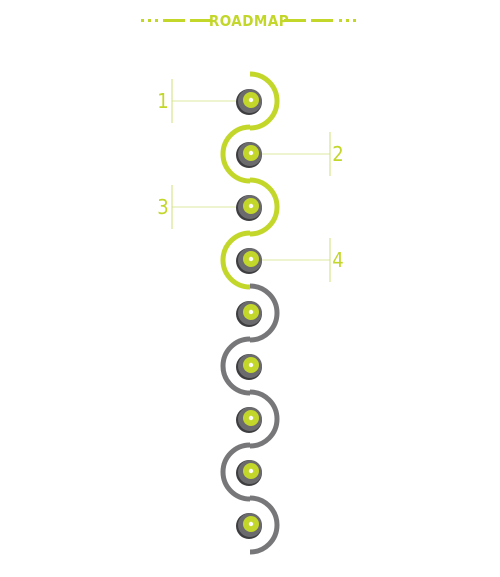 The image size is (500, 577). What do you see at coordinates (162, 101) in the screenshot?
I see `step-number: 1` at bounding box center [162, 101].